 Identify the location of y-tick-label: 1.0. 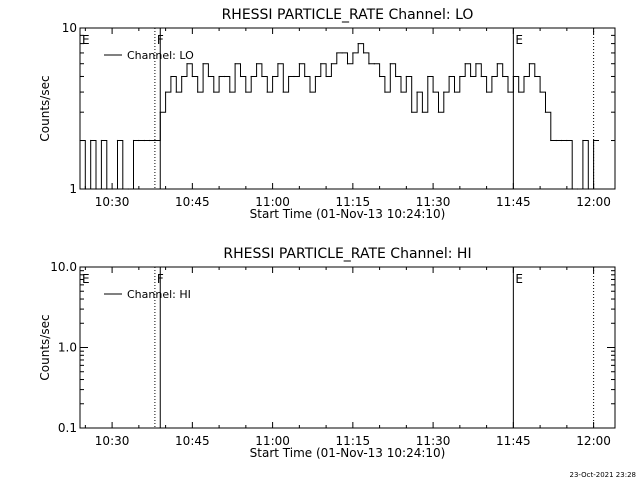
(67, 348).